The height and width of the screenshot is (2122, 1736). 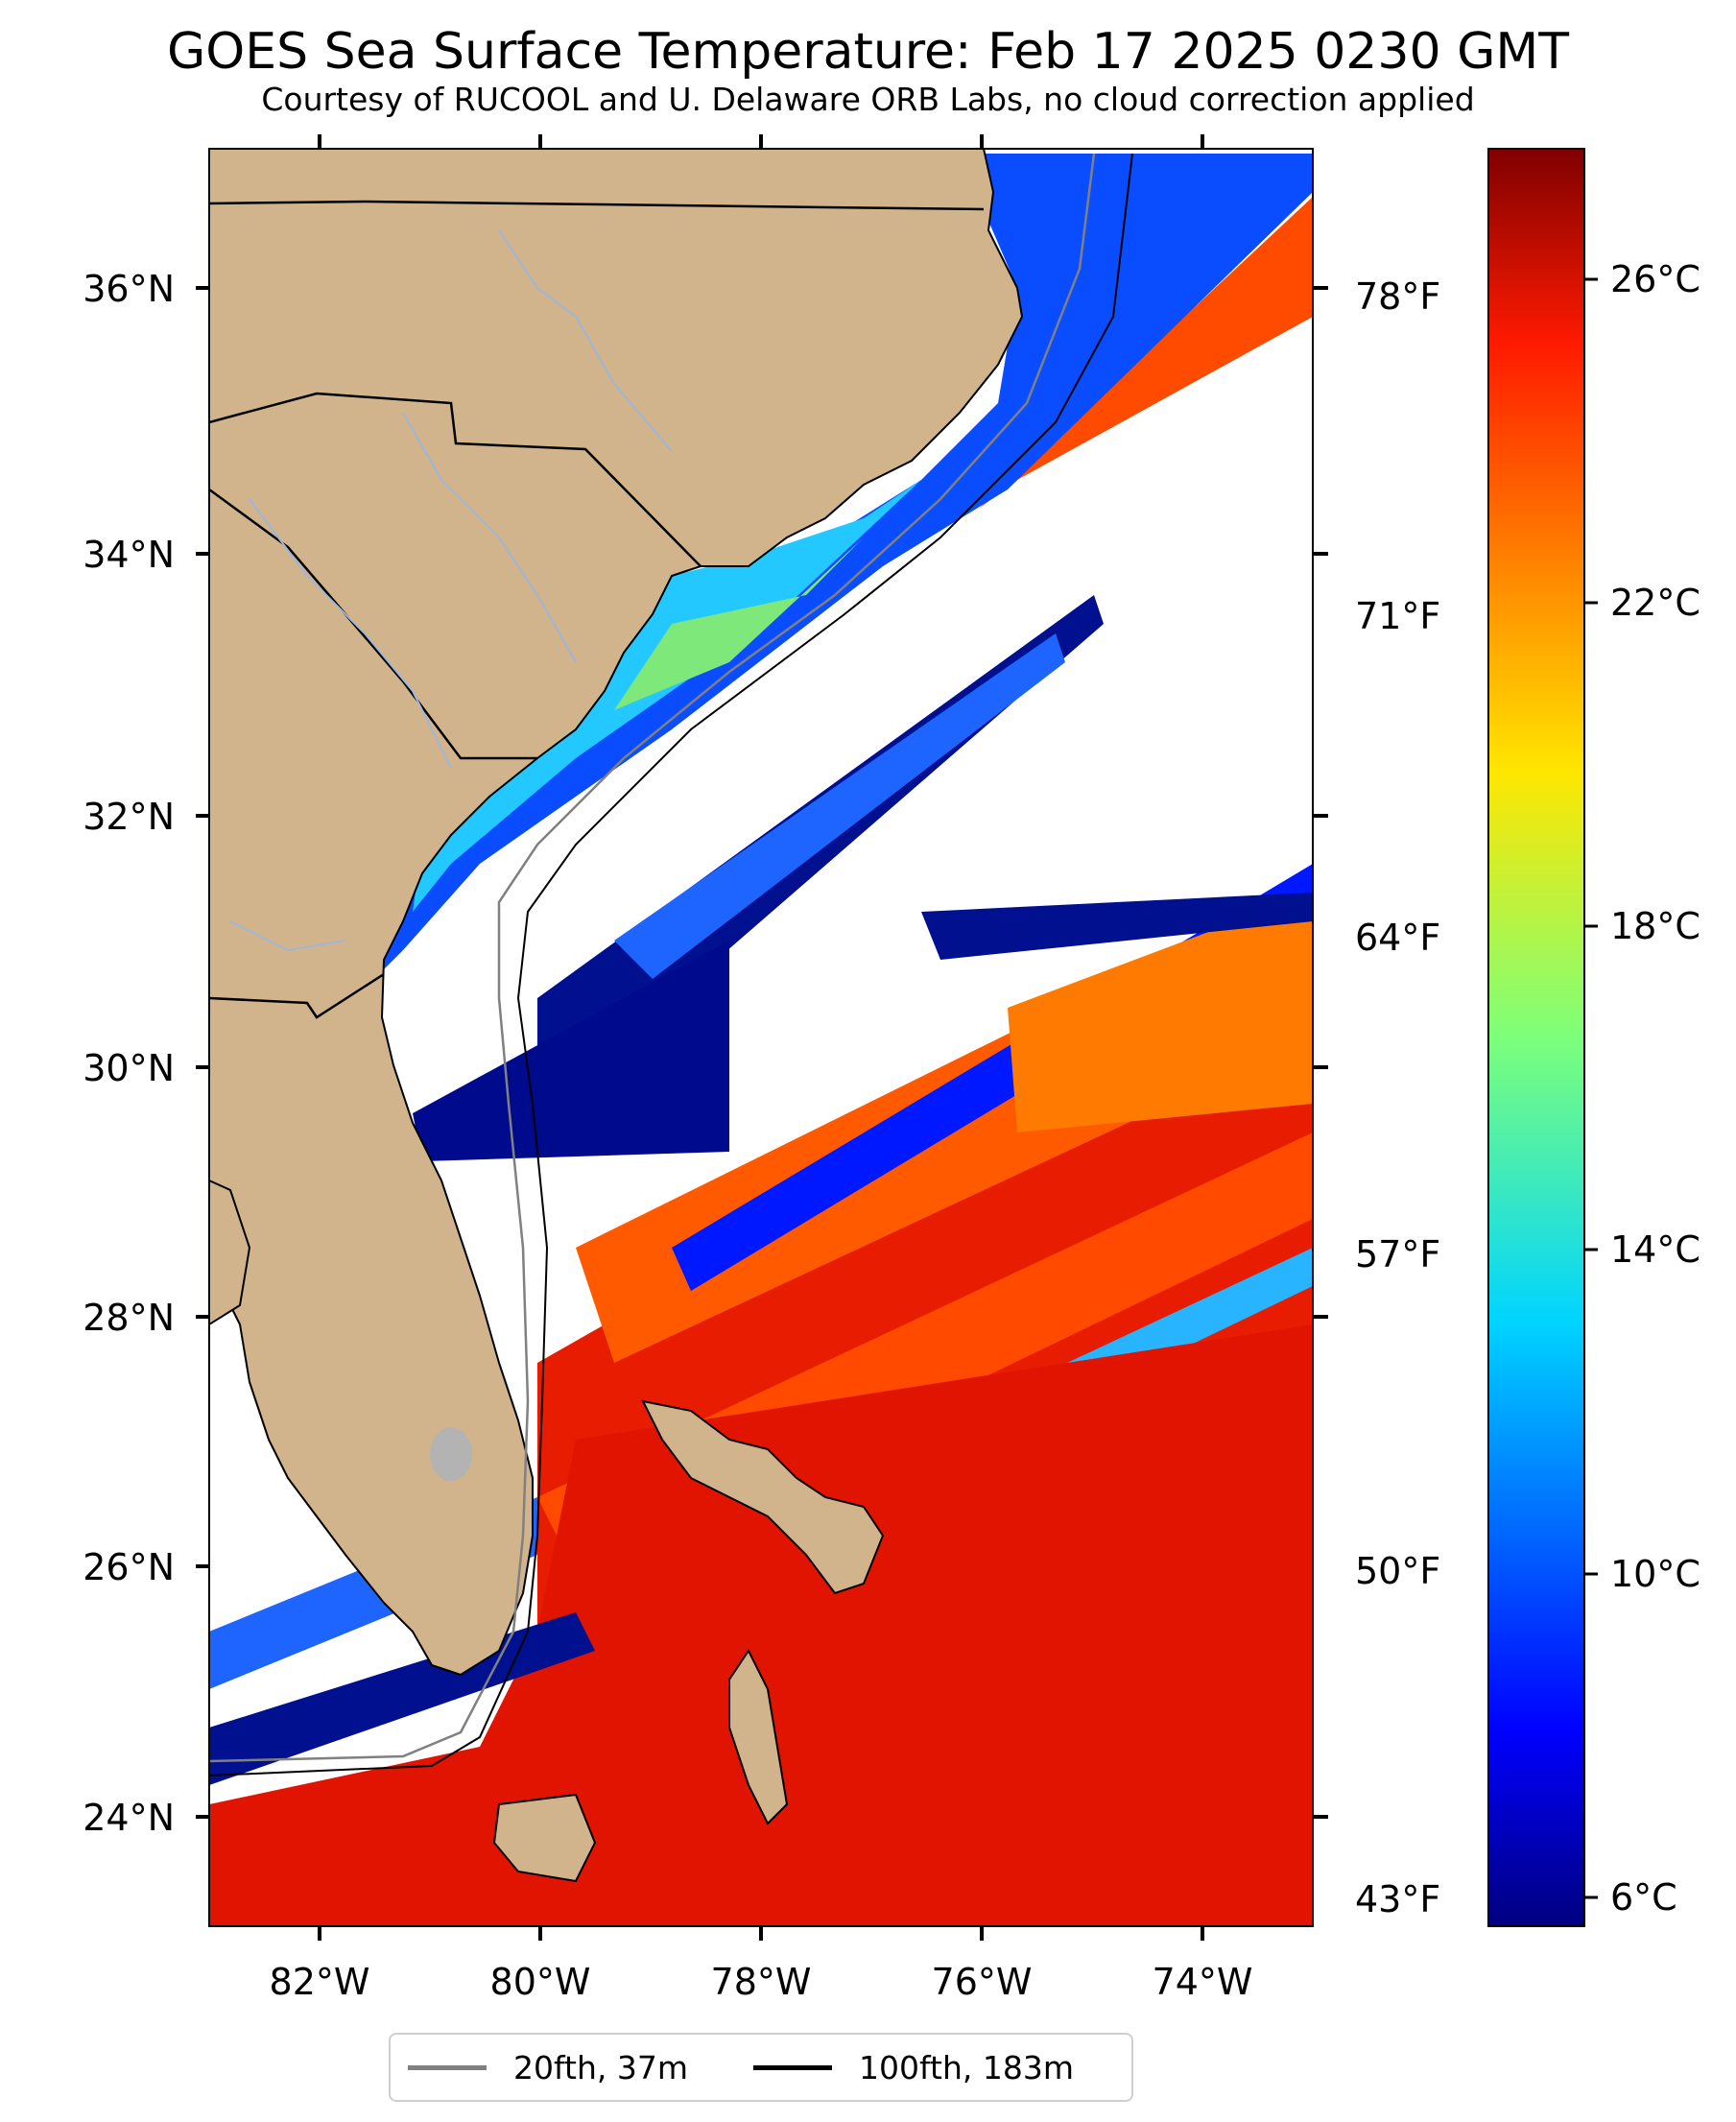 I want to click on sst-nearshore-green, so click(x=739, y=623).